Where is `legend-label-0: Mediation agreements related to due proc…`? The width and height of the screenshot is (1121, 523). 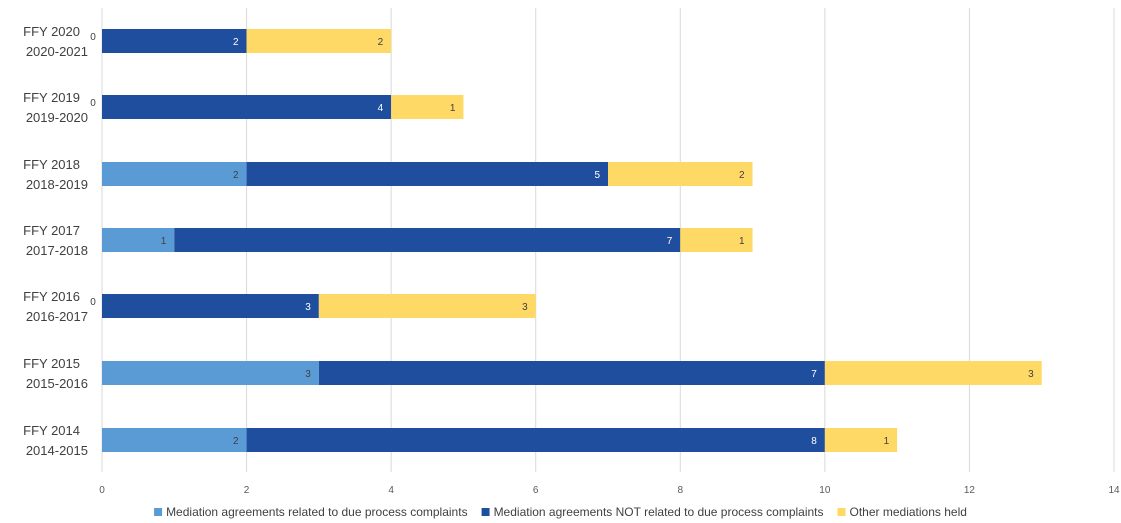
legend-label-0: Mediation agreements related to due proc… is located at coordinates (317, 512).